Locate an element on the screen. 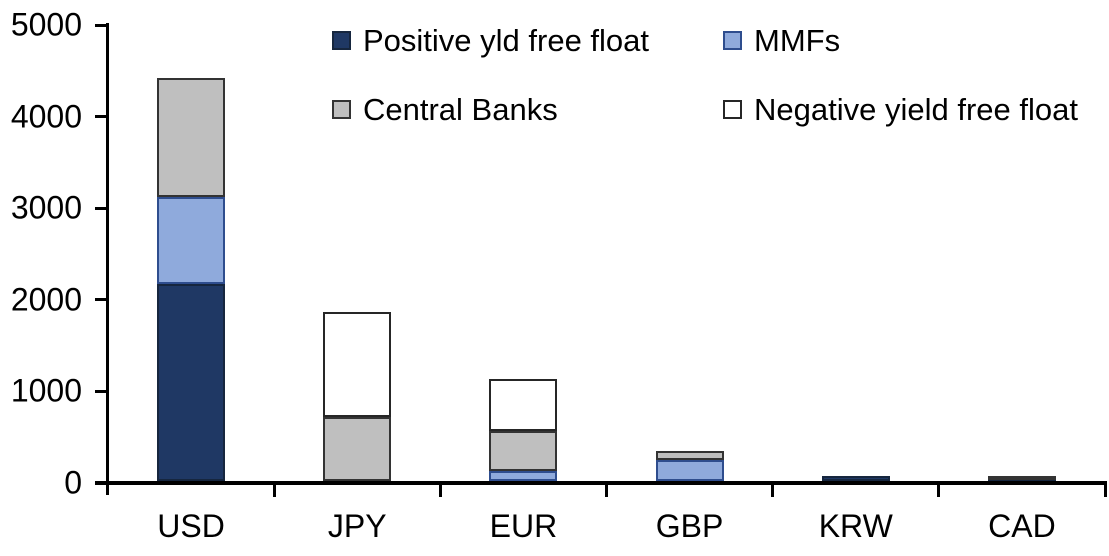 Image resolution: width=1109 pixels, height=556 pixels. legend-item-mmfs: MMFs is located at coordinates (781, 40).